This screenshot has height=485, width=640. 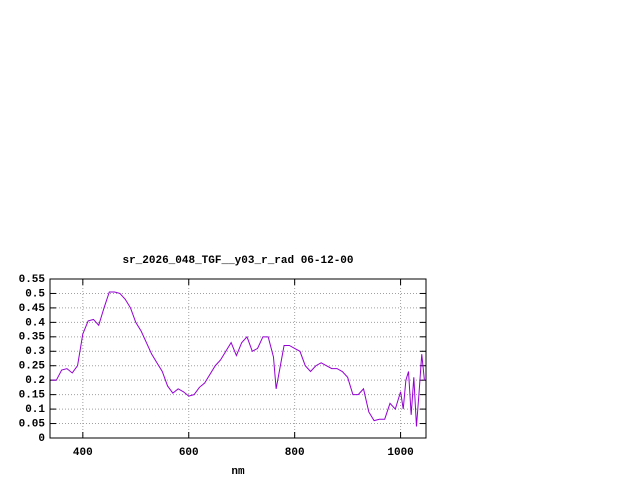 What do you see at coordinates (35, 410) in the screenshot?
I see `y-tick-label: 0.1` at bounding box center [35, 410].